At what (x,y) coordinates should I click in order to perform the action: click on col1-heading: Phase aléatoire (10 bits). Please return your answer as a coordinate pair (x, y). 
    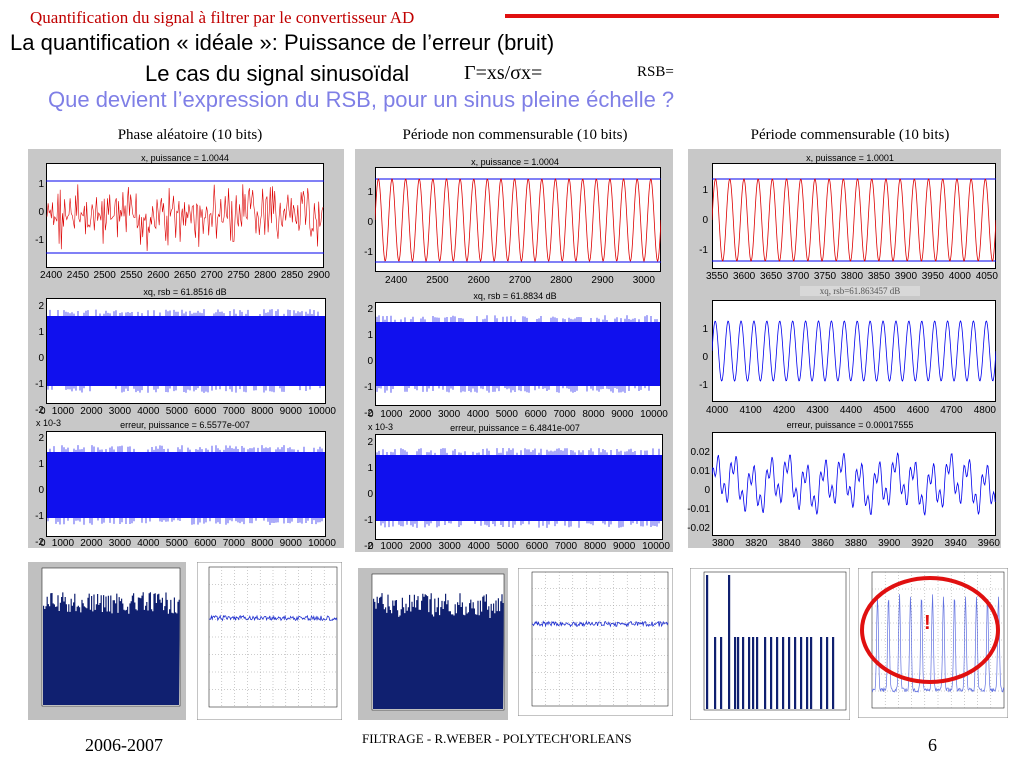
    Looking at the image, I should click on (190, 135).